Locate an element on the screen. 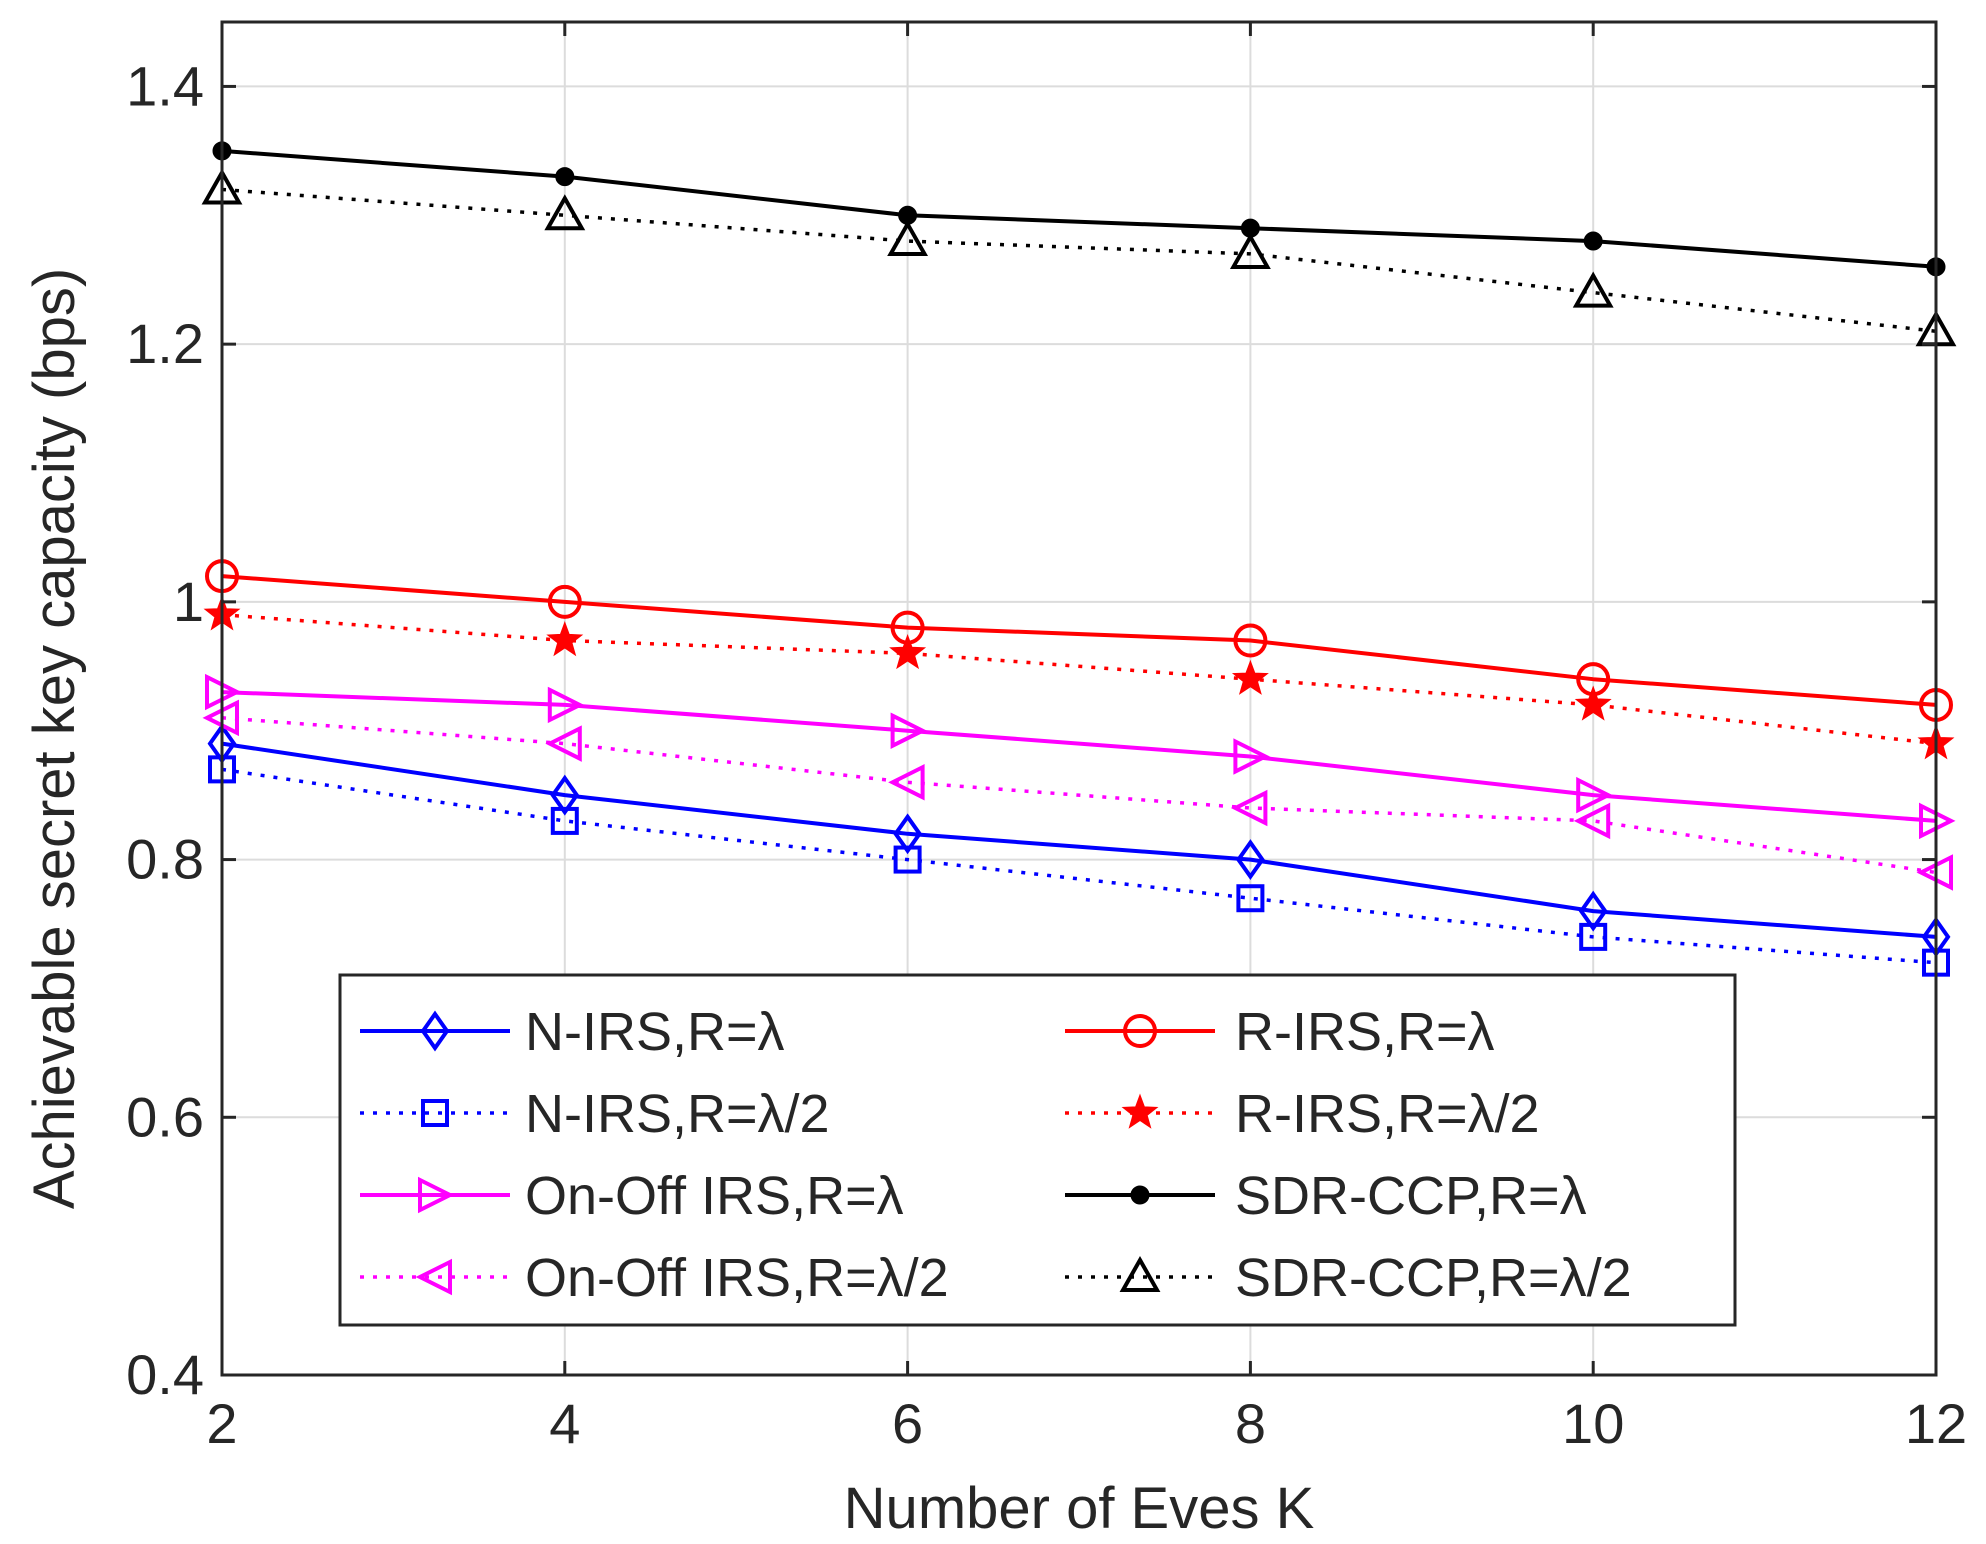 This screenshot has width=1986, height=1544. x-tick-label: 4 is located at coordinates (564, 1423).